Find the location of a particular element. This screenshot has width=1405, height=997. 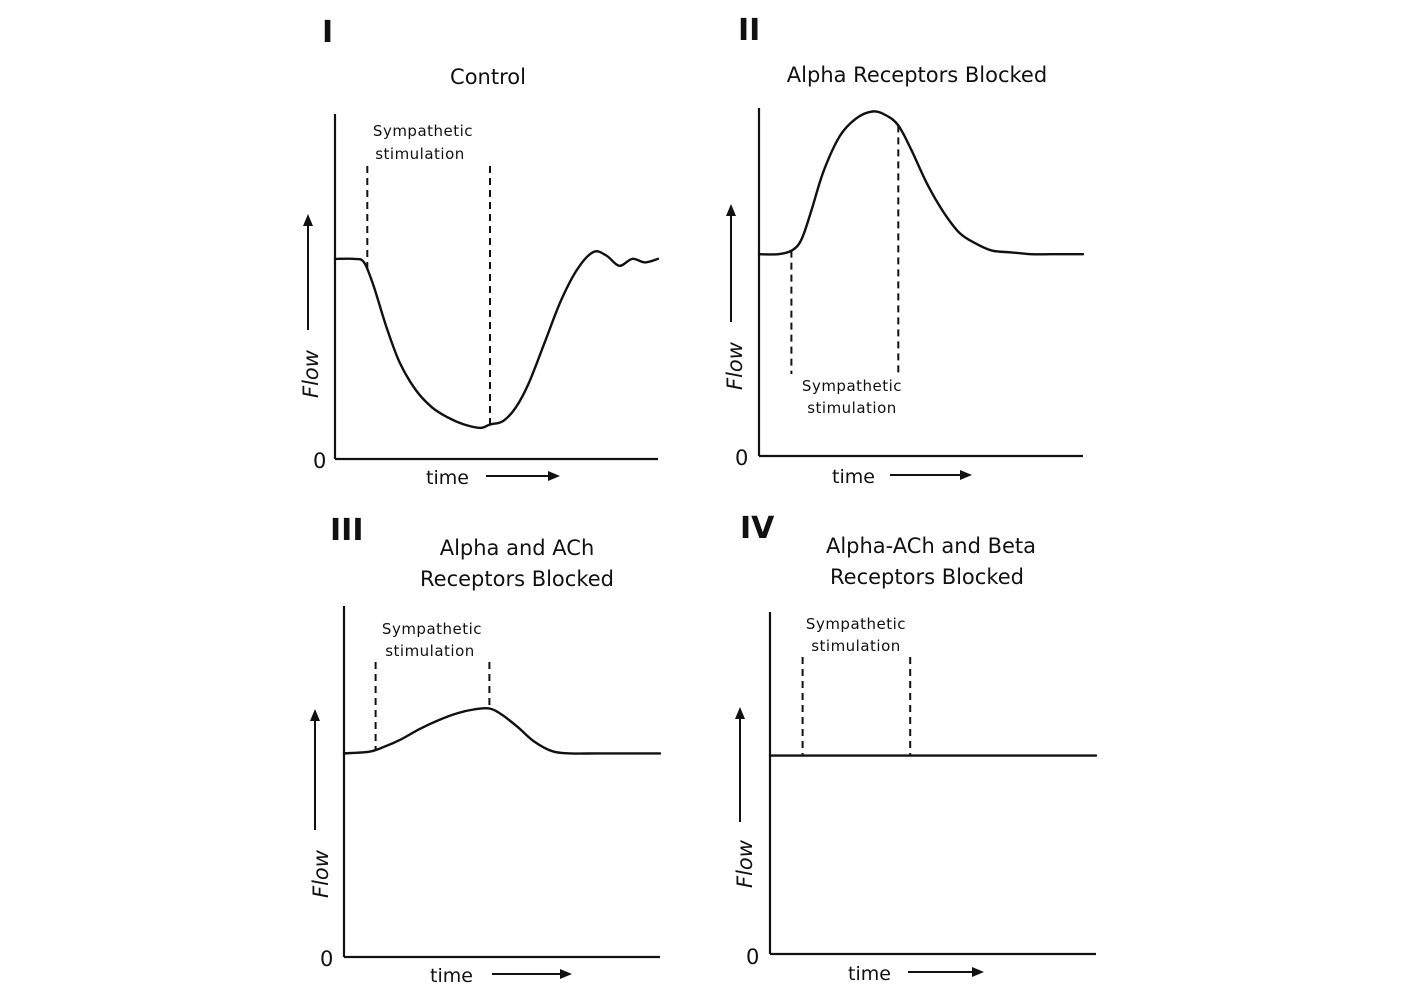

panel-numeral: III is located at coordinates (347, 530).